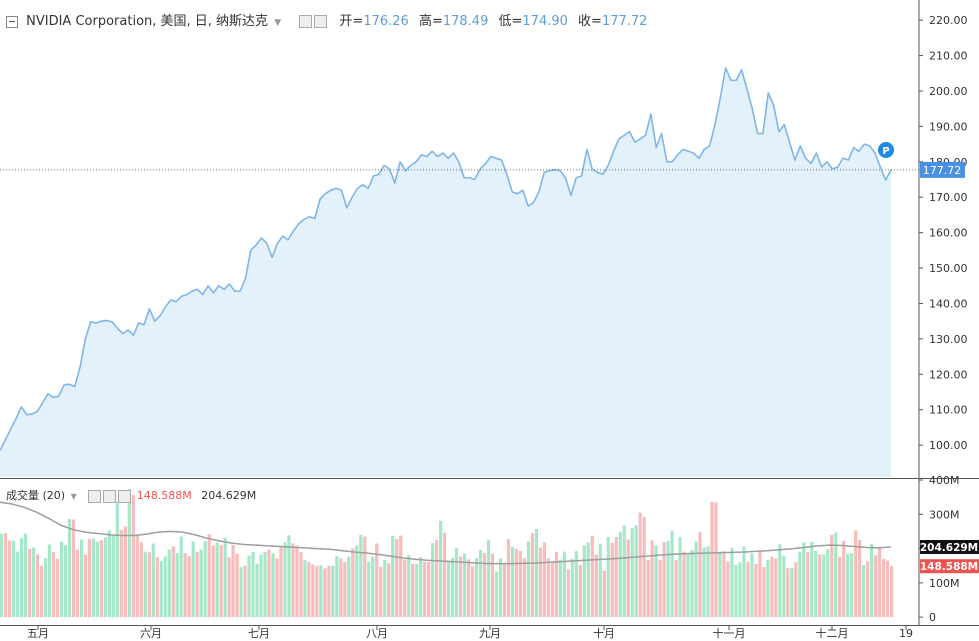  Describe the element at coordinates (229, 495) in the screenshot. I see `ma-volume-value: 204.629M` at that location.